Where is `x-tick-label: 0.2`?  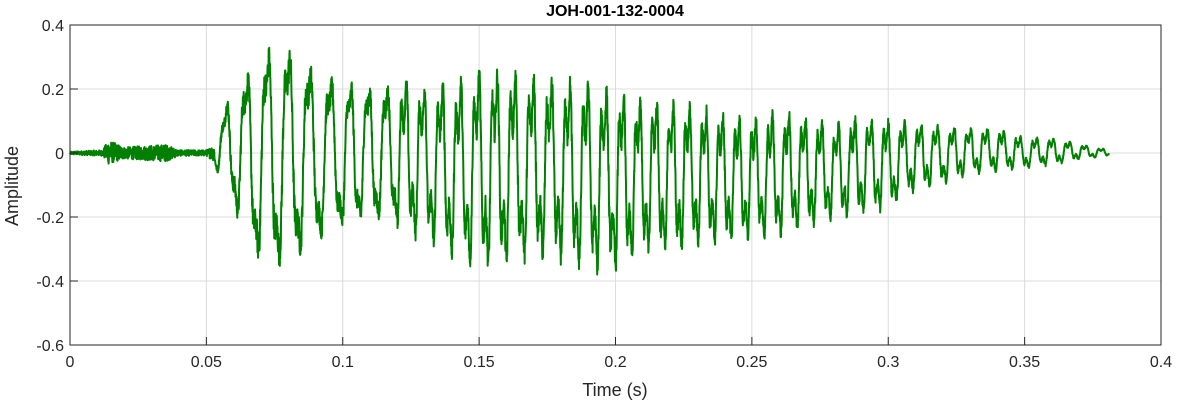 x-tick-label: 0.2 is located at coordinates (615, 362).